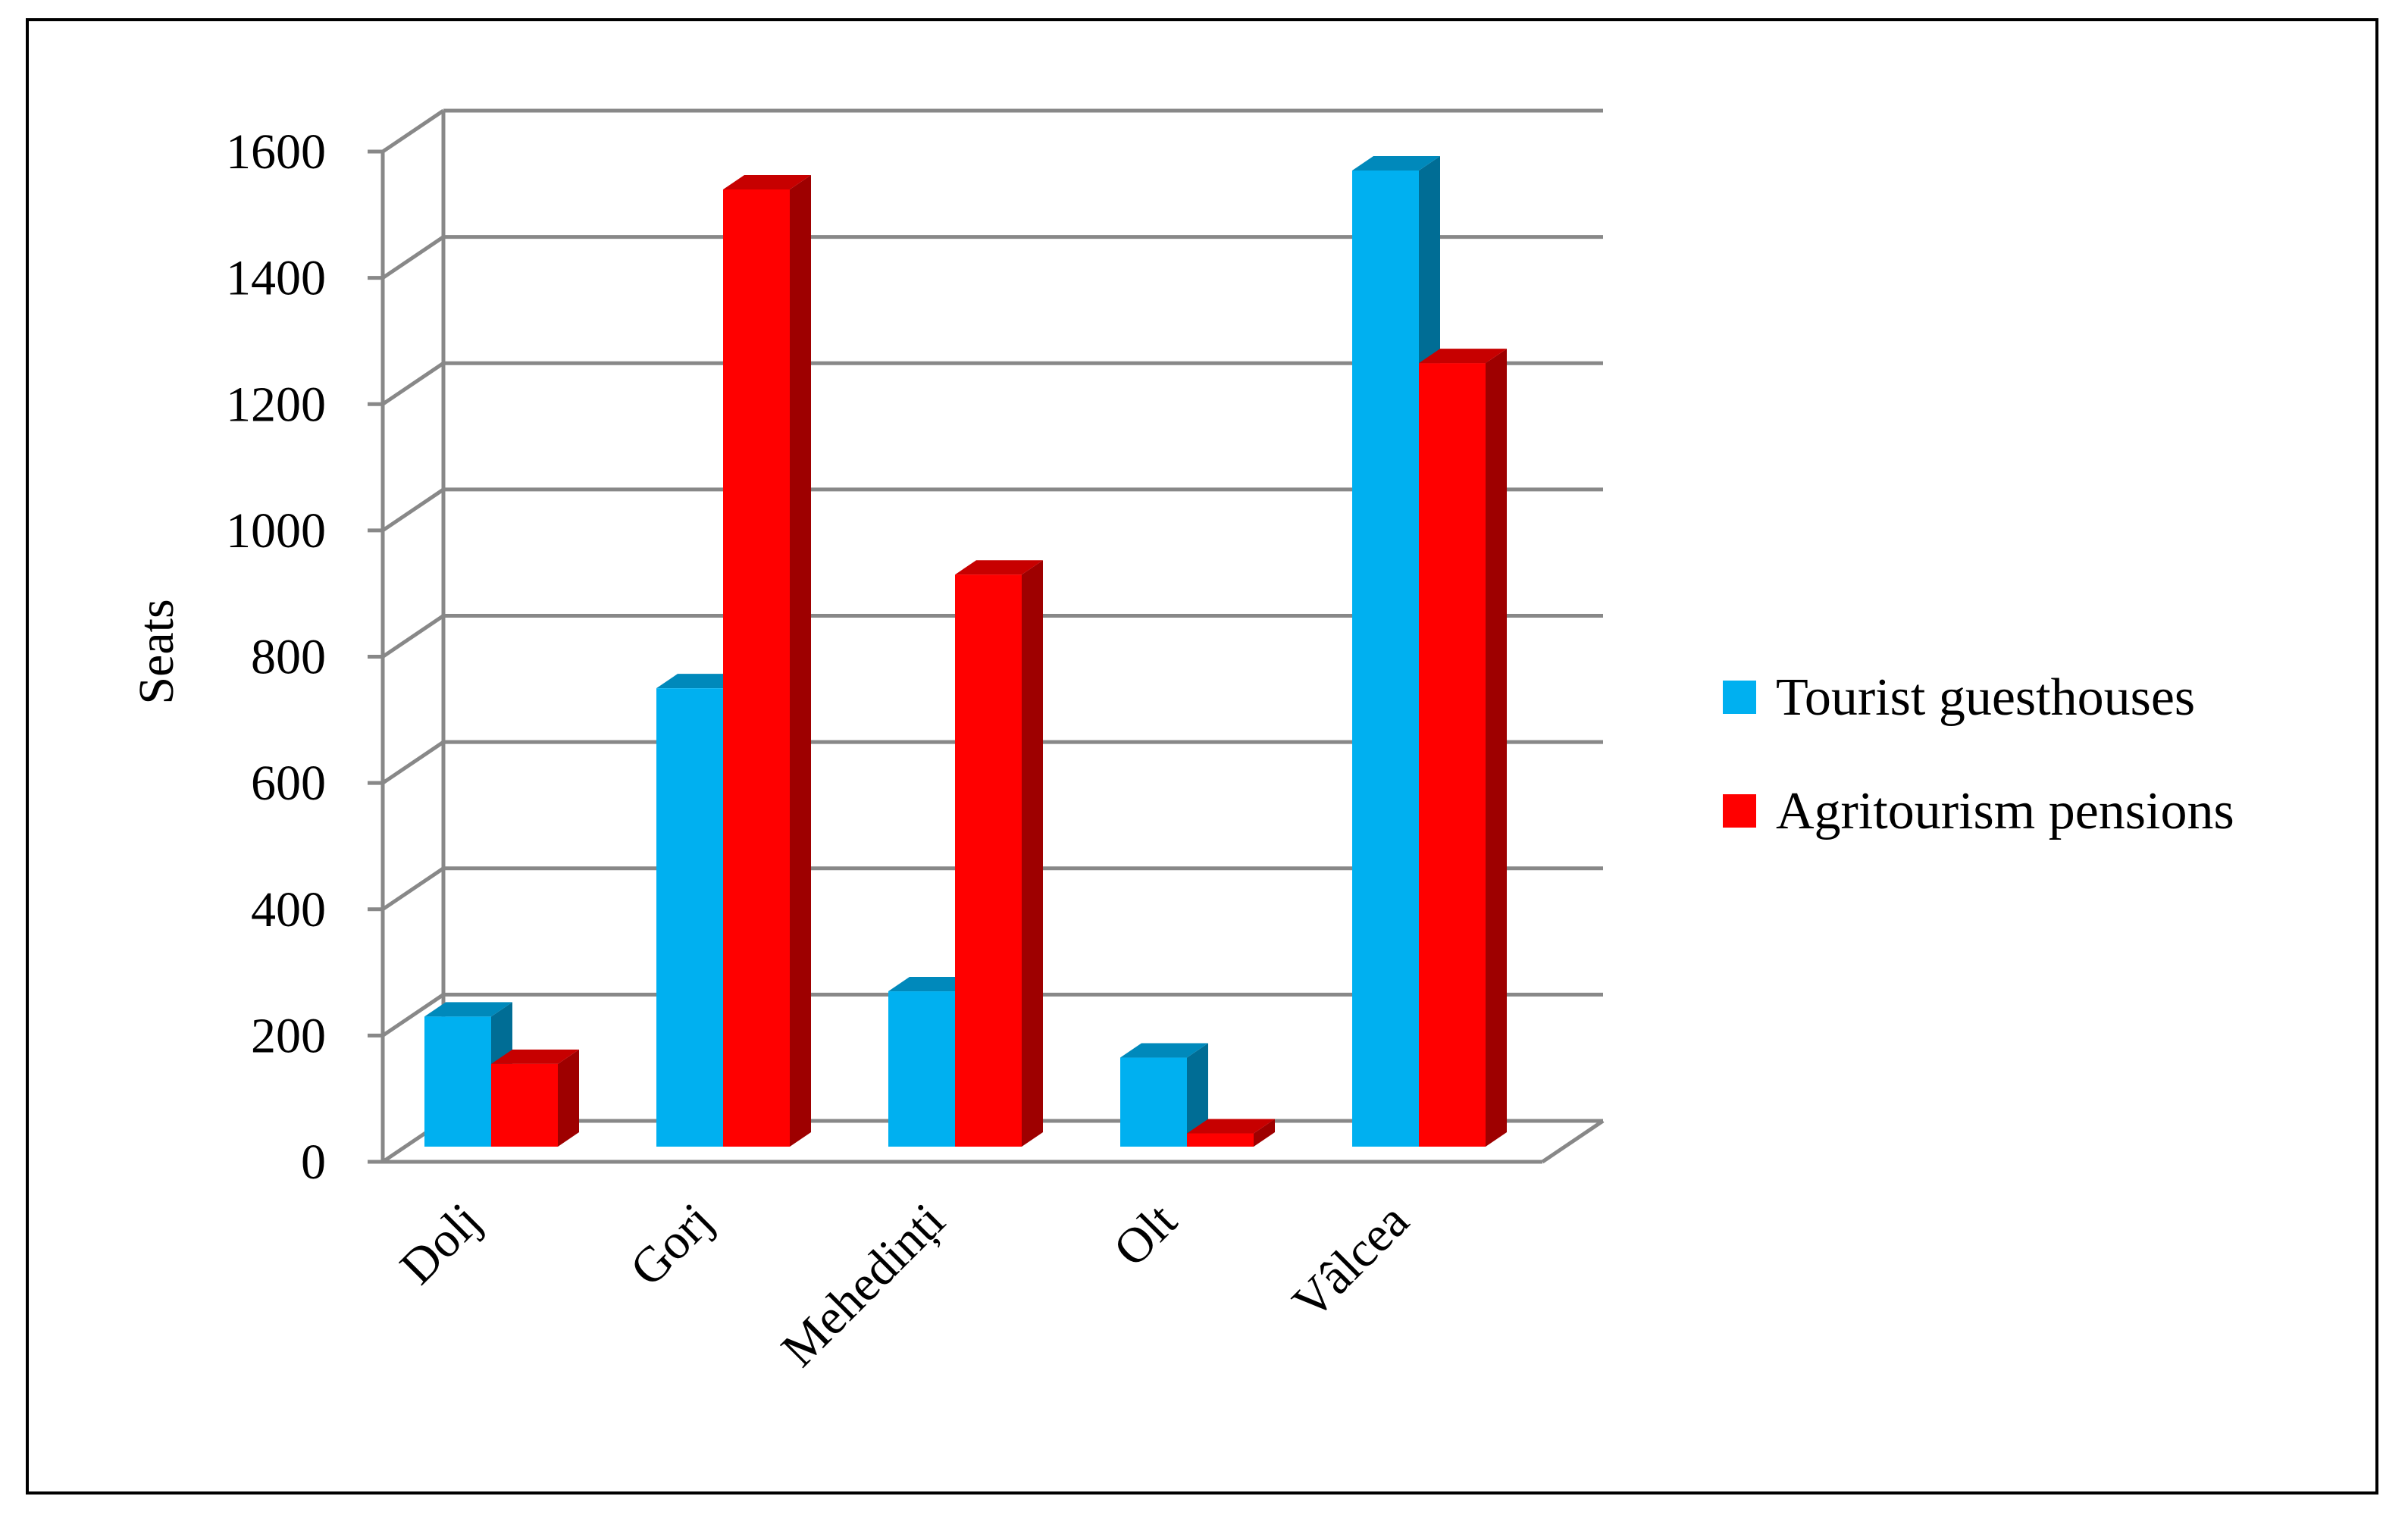  Describe the element at coordinates (441, 1244) in the screenshot. I see `x-tick-label: Dolj` at that location.